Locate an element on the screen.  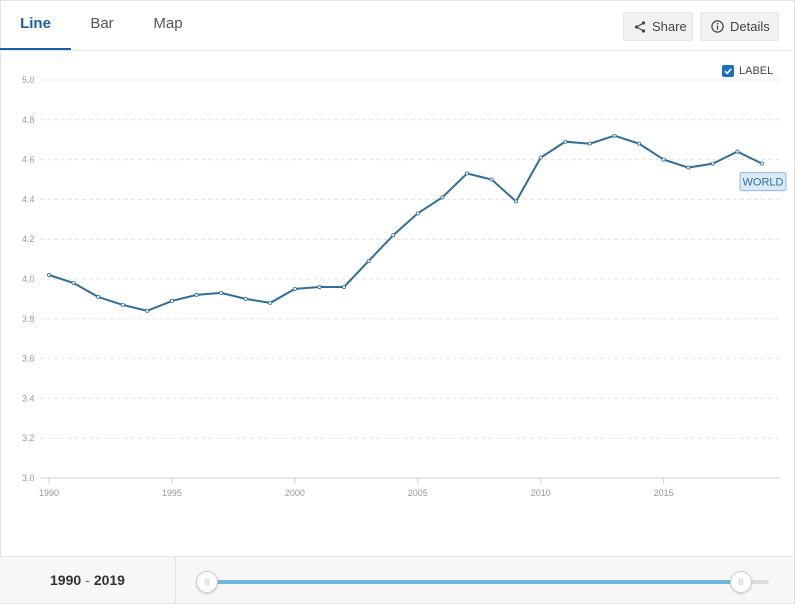
y-tick-label: 4.8 is located at coordinates (28, 120).